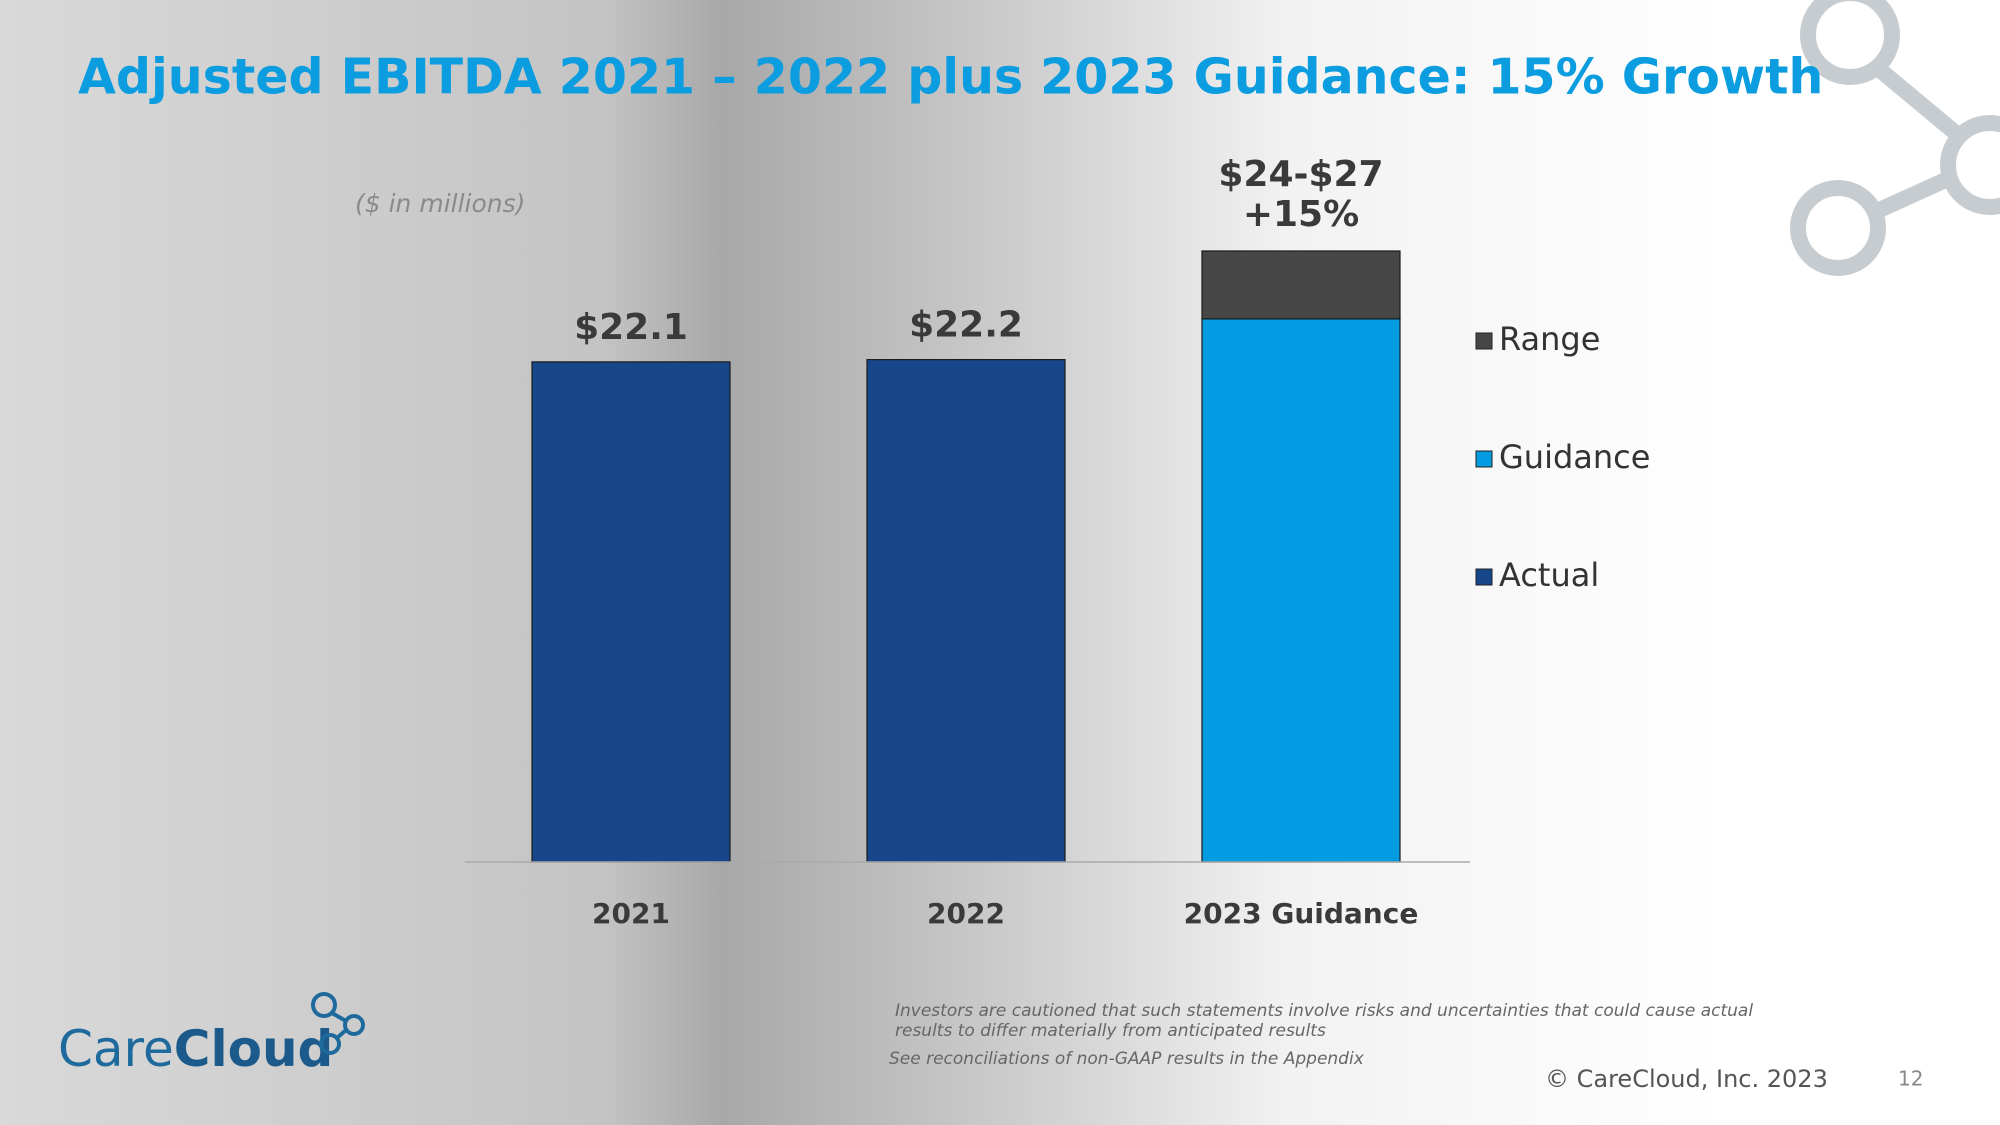  I want to click on unit-note: ($ in millions), so click(440, 203).